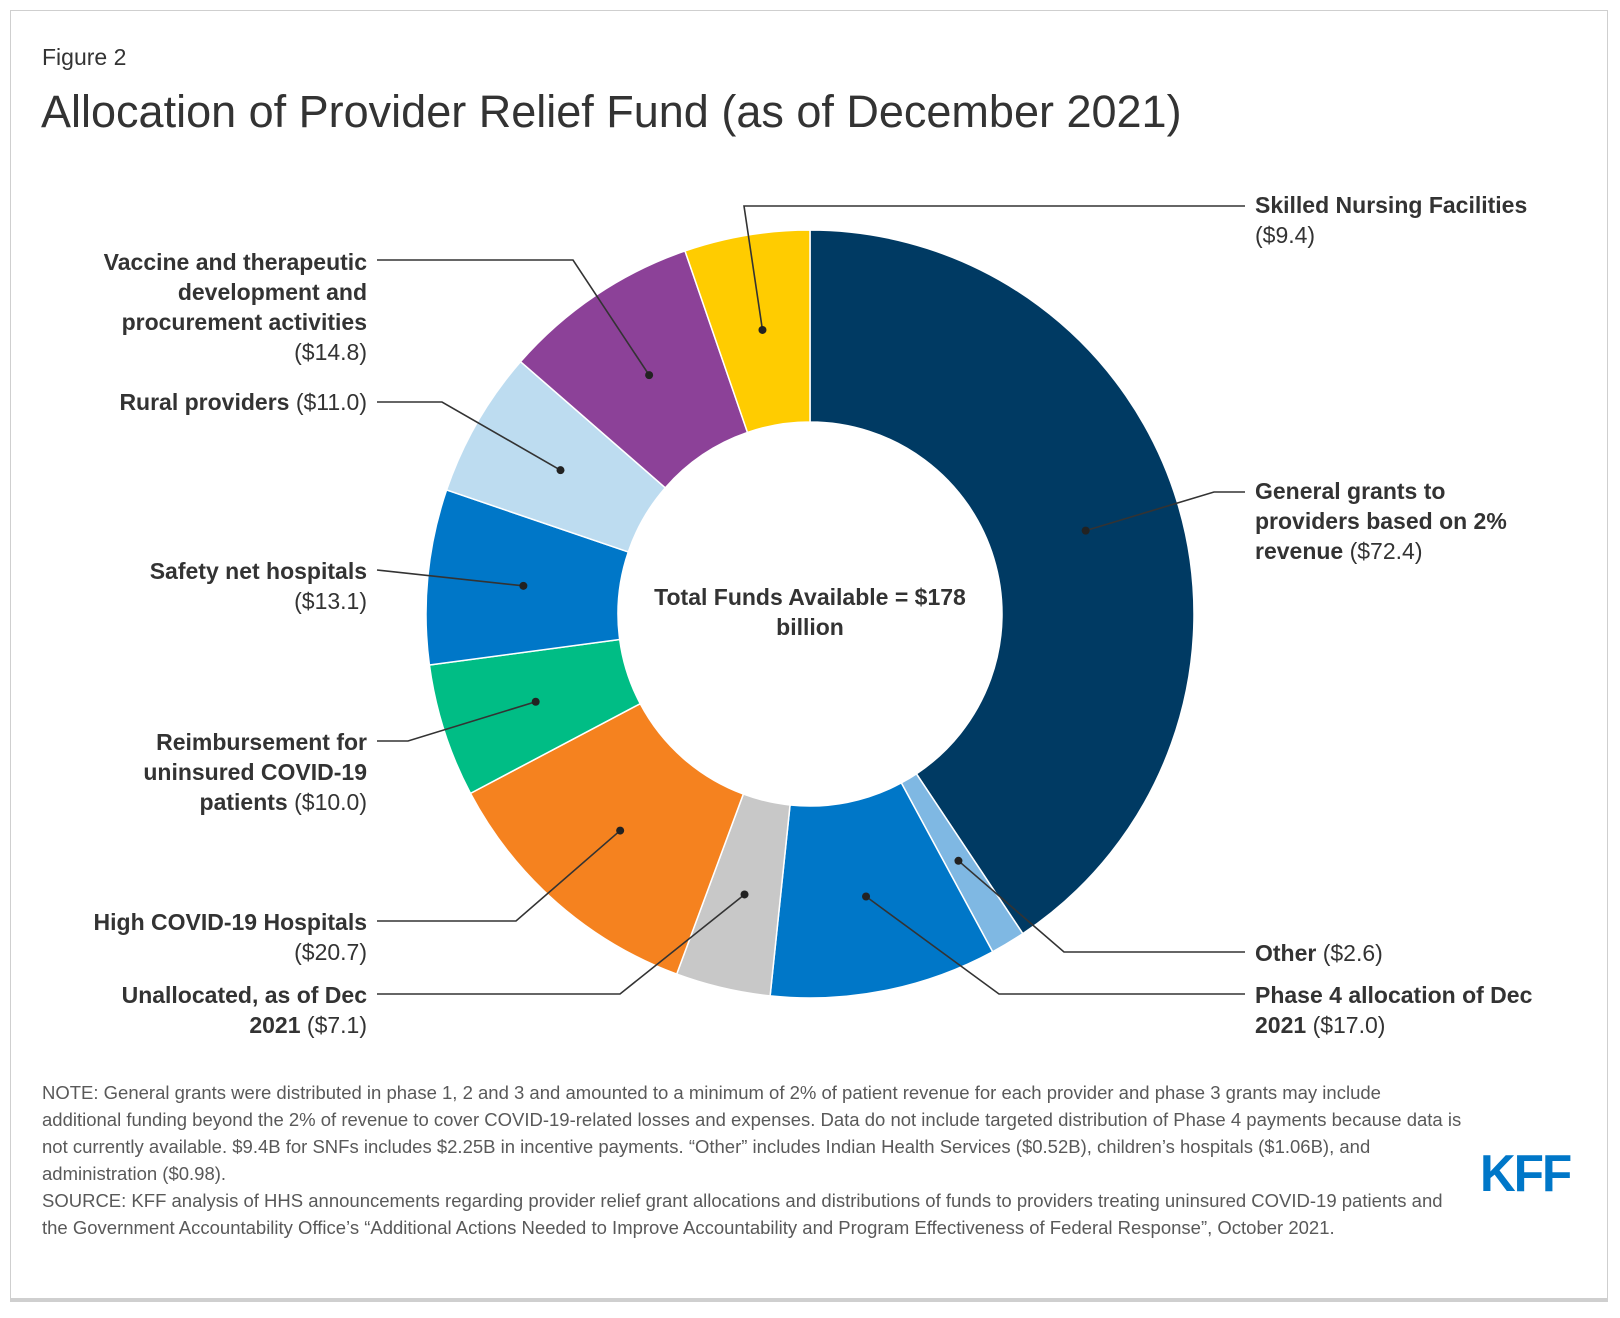 Image resolution: width=1620 pixels, height=1318 pixels. Describe the element at coordinates (243, 402) in the screenshot. I see `label-rural: Rural providers ($11.0)` at that location.